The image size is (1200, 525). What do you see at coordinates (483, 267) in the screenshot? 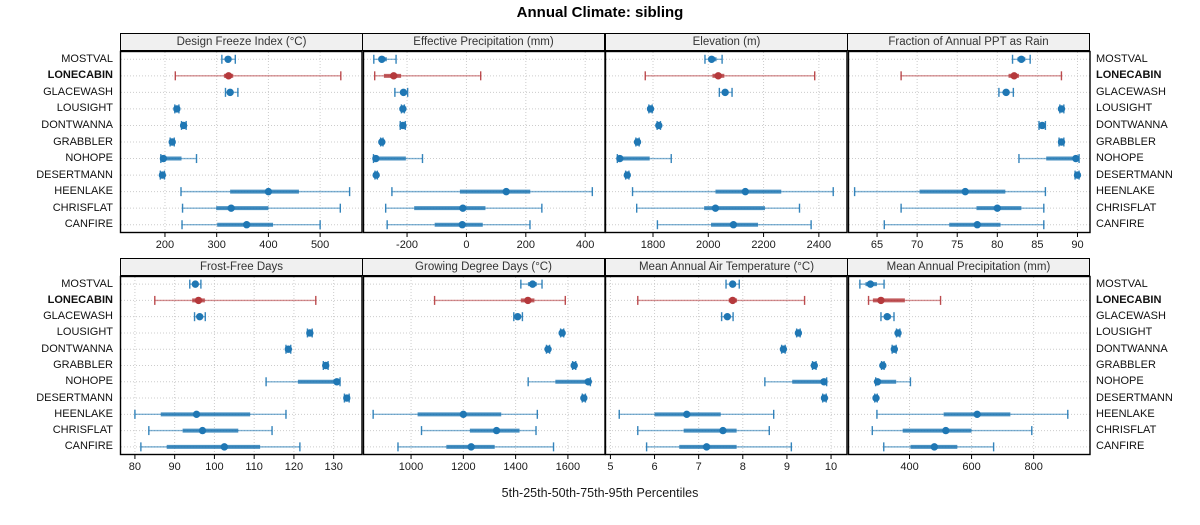
I see `panel-header-growing-degree-days: Growing Degree Days (°C)` at bounding box center [483, 267].